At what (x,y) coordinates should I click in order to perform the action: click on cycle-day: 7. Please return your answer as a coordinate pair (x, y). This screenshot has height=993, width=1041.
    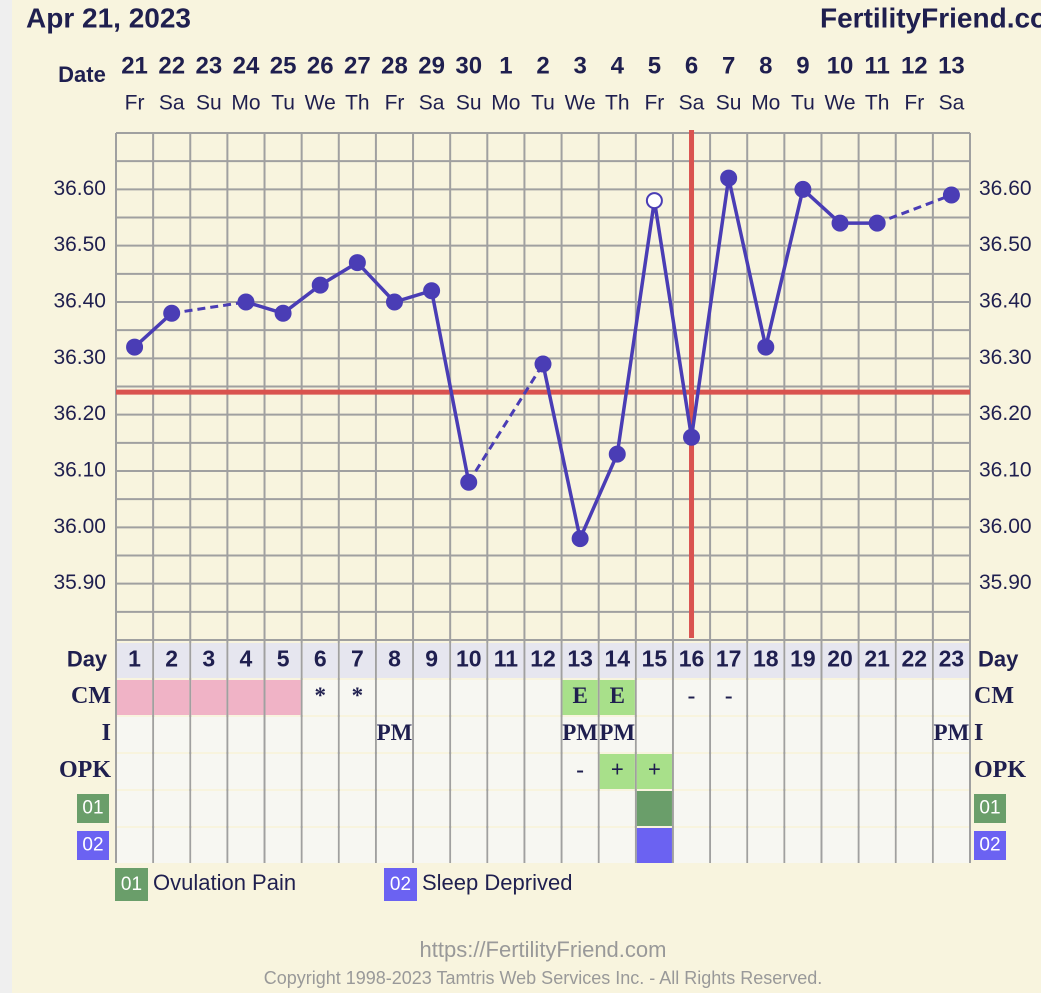
    Looking at the image, I should click on (357, 659).